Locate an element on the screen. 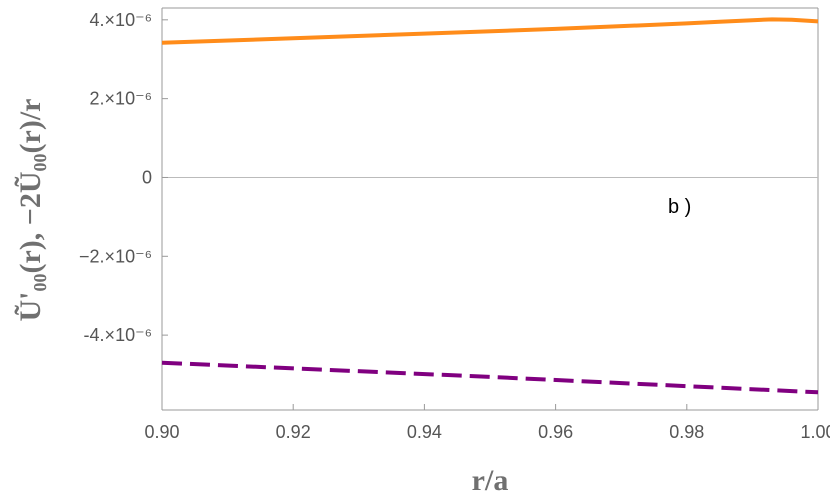 This screenshot has width=830, height=501. x-tick-label: 0.96 is located at coordinates (555, 432).